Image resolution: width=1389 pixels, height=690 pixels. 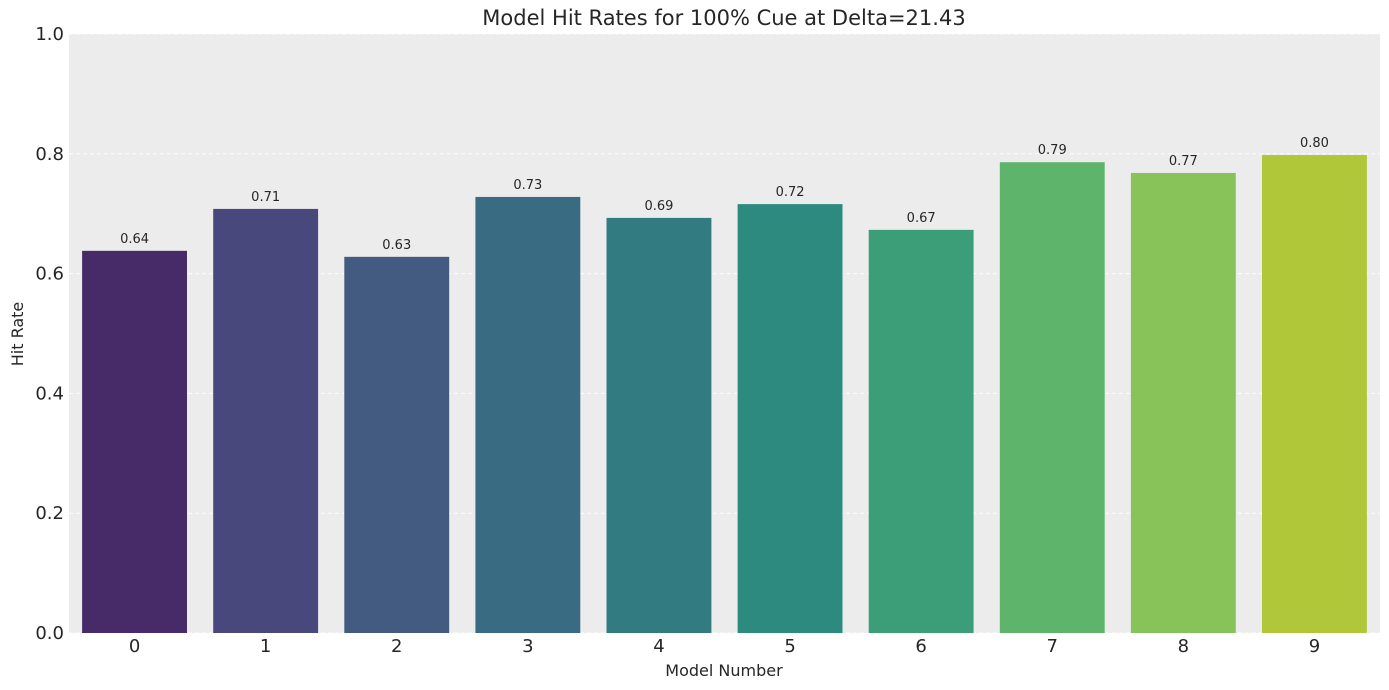 What do you see at coordinates (396, 646) in the screenshot?
I see `x-tick-label: 2` at bounding box center [396, 646].